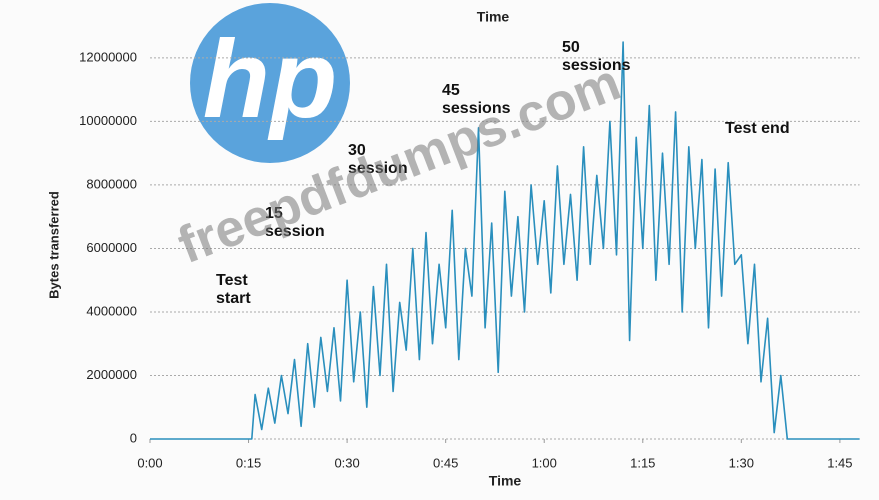  What do you see at coordinates (149, 462) in the screenshot?
I see `x-tick-label: 0:00` at bounding box center [149, 462].